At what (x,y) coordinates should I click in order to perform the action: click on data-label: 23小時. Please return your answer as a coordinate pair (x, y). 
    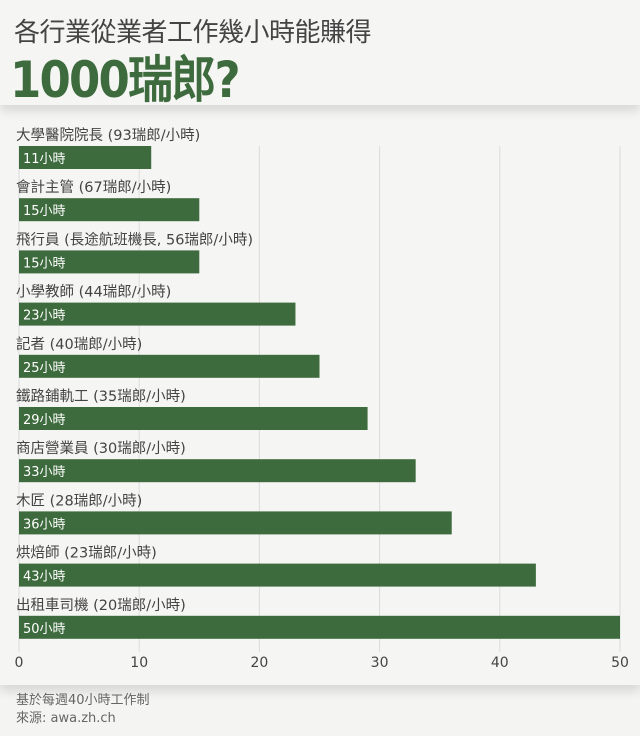
    Looking at the image, I should click on (44, 316).